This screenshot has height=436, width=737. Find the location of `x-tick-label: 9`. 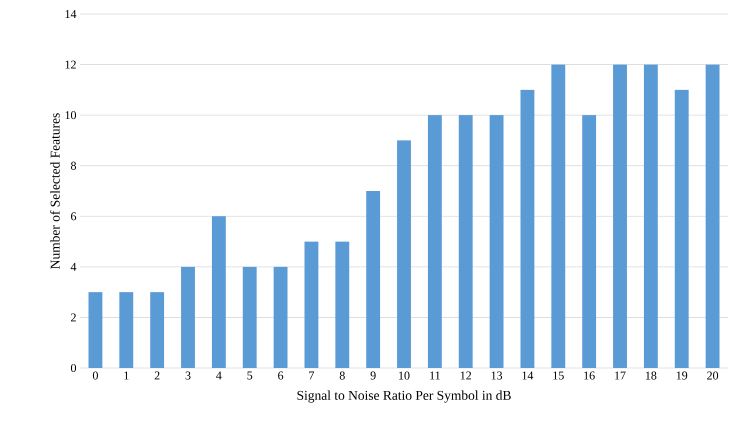

x-tick-label: 9 is located at coordinates (373, 376).